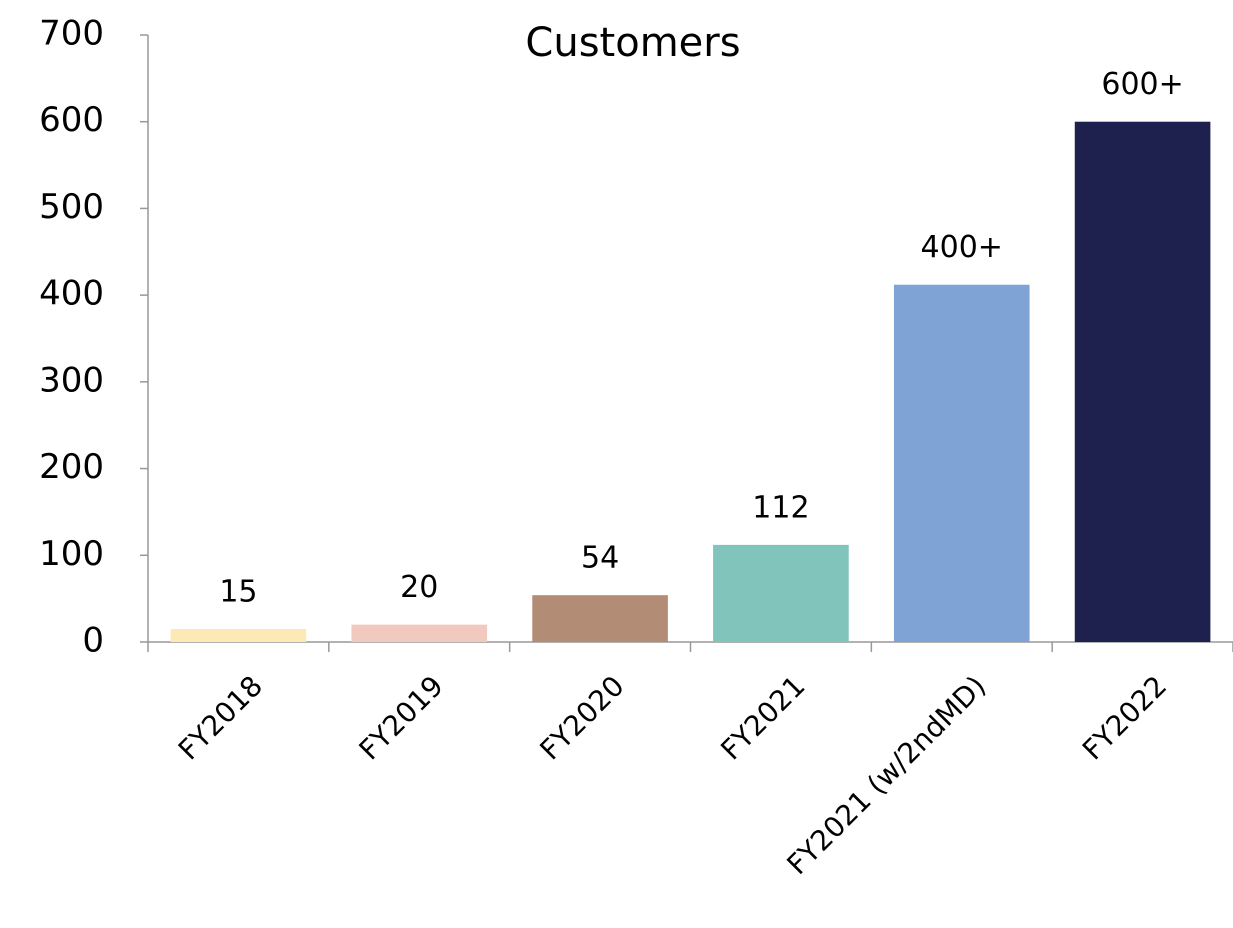 This screenshot has height=928, width=1233. I want to click on y-tick-label: 0, so click(93, 641).